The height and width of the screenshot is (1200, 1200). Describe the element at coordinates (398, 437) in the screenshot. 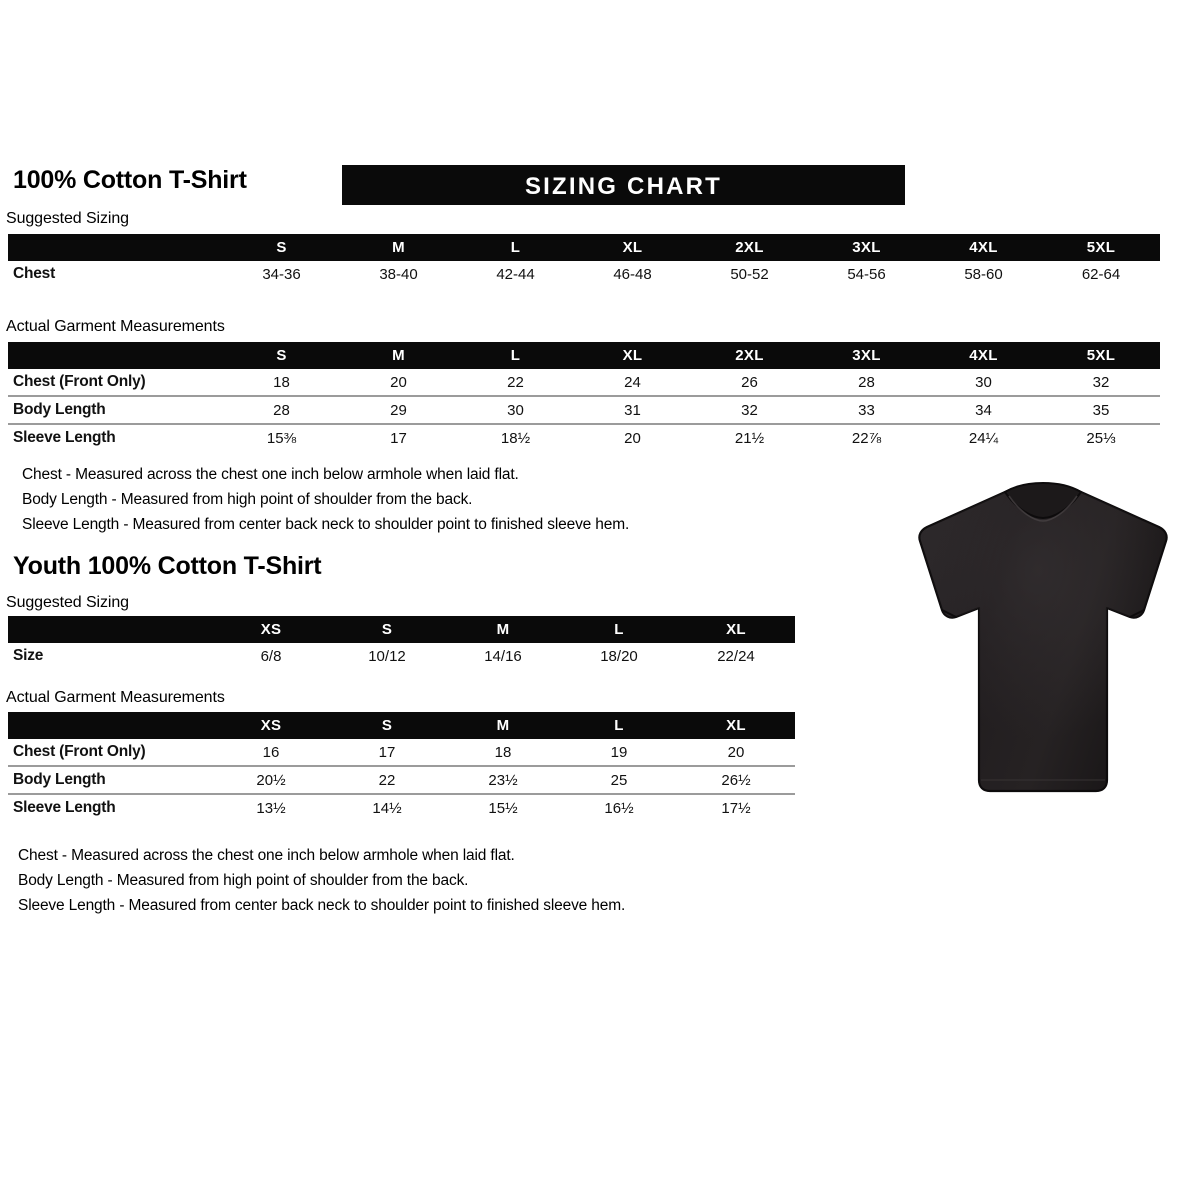

I see `cell-sleevelength-m: 17` at that location.